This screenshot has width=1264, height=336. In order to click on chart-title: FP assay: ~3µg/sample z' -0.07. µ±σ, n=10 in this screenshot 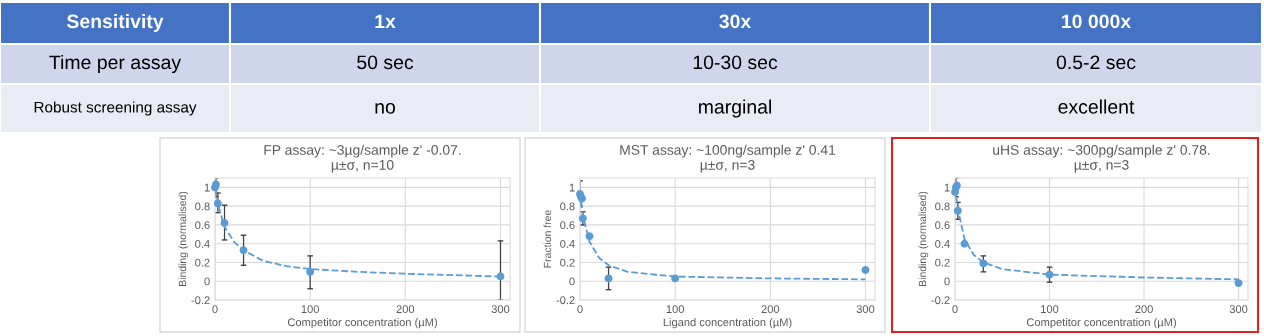, I will do `click(362, 158)`.